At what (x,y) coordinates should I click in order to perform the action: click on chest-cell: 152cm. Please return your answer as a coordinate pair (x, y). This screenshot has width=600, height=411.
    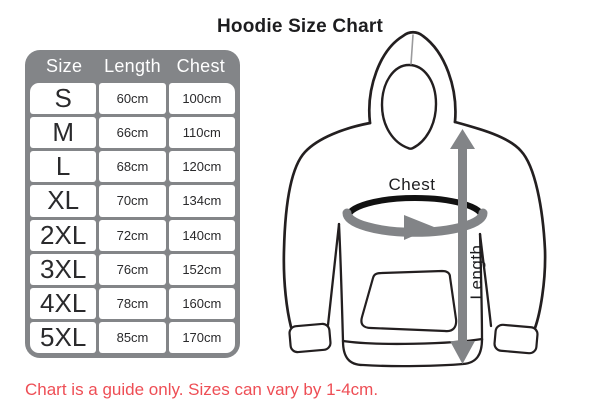
    Looking at the image, I should click on (201, 269).